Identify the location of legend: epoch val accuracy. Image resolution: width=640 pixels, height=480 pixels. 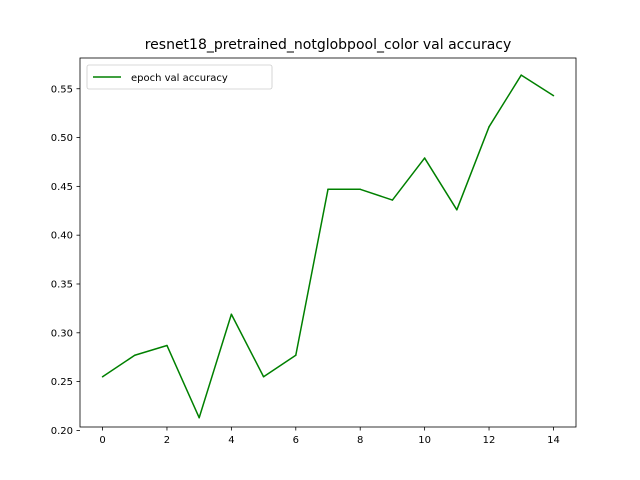
(179, 77).